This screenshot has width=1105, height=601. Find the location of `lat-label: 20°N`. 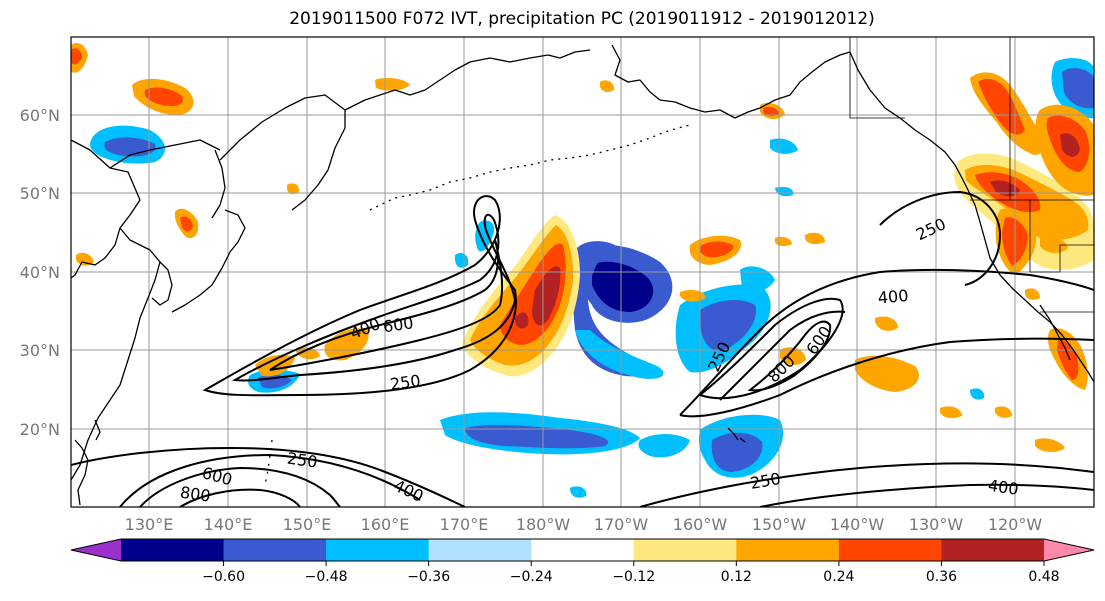

lat-label: 20°N is located at coordinates (40, 429).